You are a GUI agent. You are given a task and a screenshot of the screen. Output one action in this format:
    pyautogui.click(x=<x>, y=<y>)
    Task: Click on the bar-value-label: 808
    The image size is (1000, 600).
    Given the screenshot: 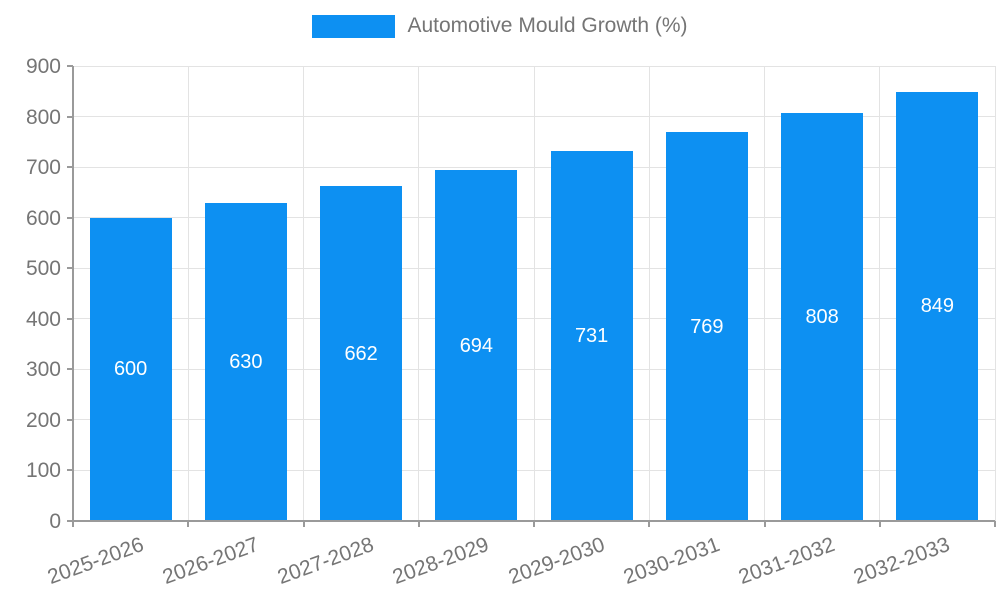 What is the action you would take?
    pyautogui.click(x=822, y=316)
    